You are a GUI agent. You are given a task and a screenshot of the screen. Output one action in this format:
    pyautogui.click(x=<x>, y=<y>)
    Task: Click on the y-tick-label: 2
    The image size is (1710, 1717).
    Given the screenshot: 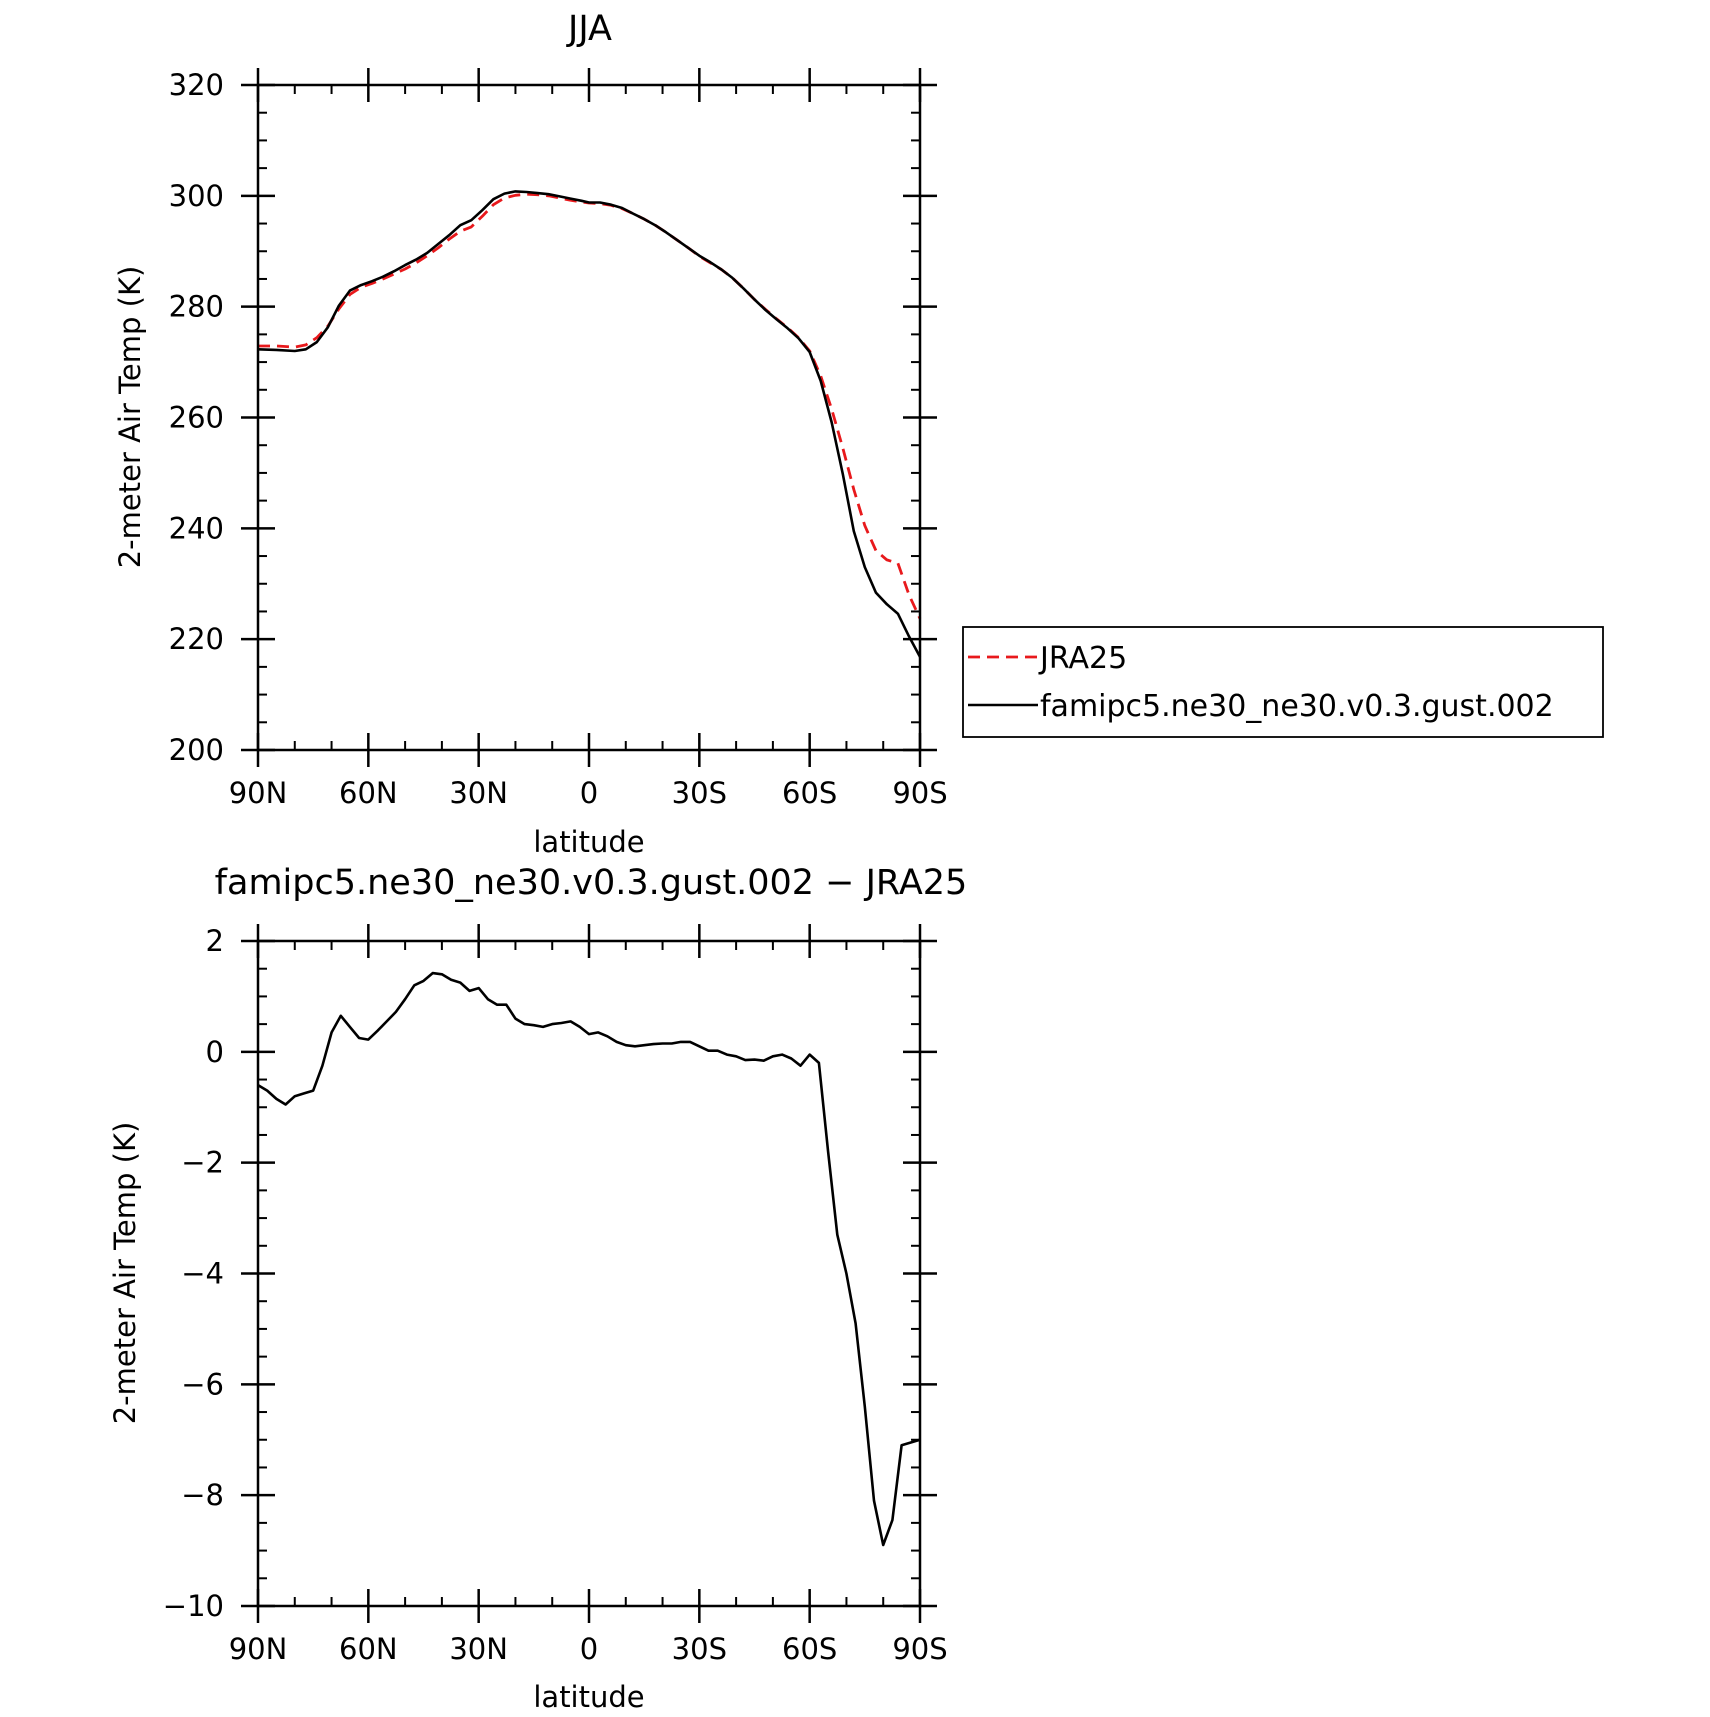 What is the action you would take?
    pyautogui.click(x=215, y=941)
    